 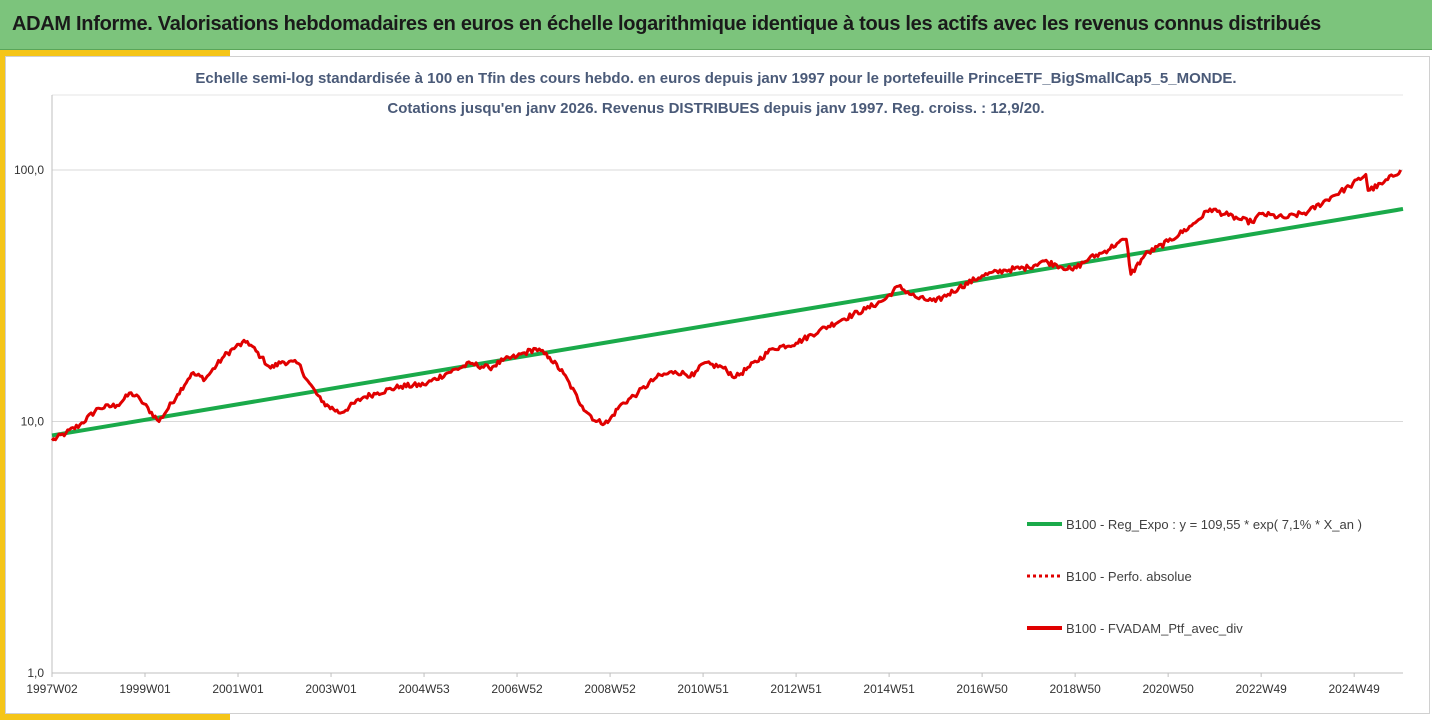 What do you see at coordinates (29, 170) in the screenshot?
I see `y-tick-label: 100,0` at bounding box center [29, 170].